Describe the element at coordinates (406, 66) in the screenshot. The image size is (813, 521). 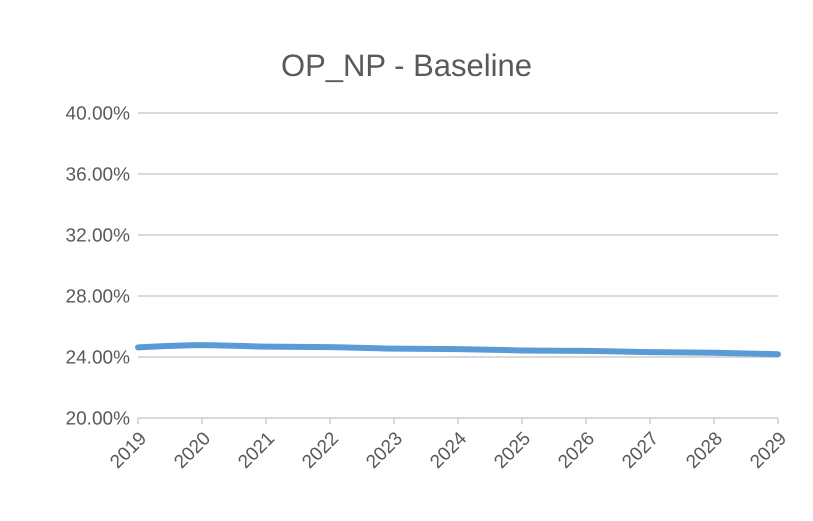
I see `chart-title: OP_NP - Baseline` at that location.